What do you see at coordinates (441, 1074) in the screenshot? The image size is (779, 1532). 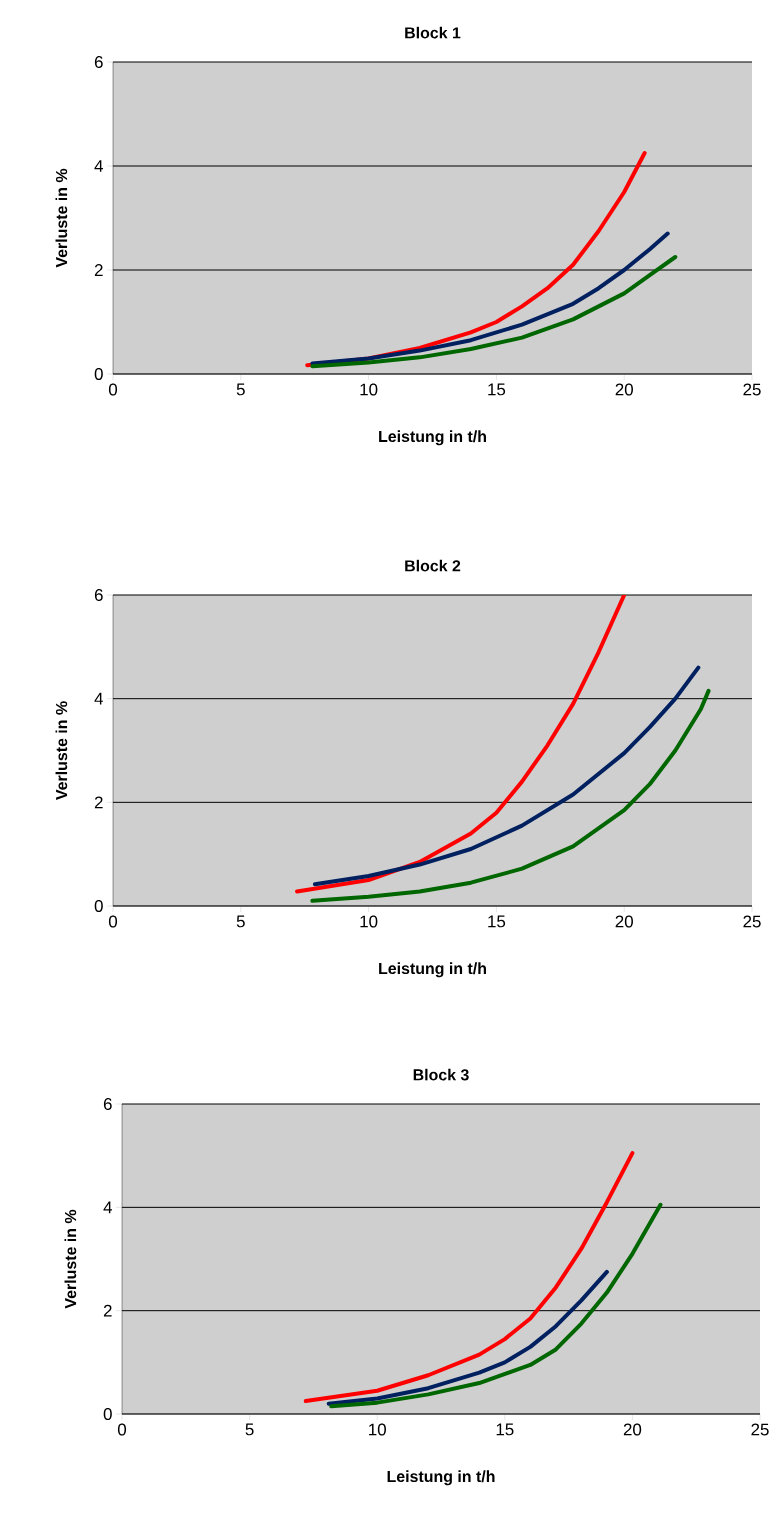 I see `chart-title: Block 3` at bounding box center [441, 1074].